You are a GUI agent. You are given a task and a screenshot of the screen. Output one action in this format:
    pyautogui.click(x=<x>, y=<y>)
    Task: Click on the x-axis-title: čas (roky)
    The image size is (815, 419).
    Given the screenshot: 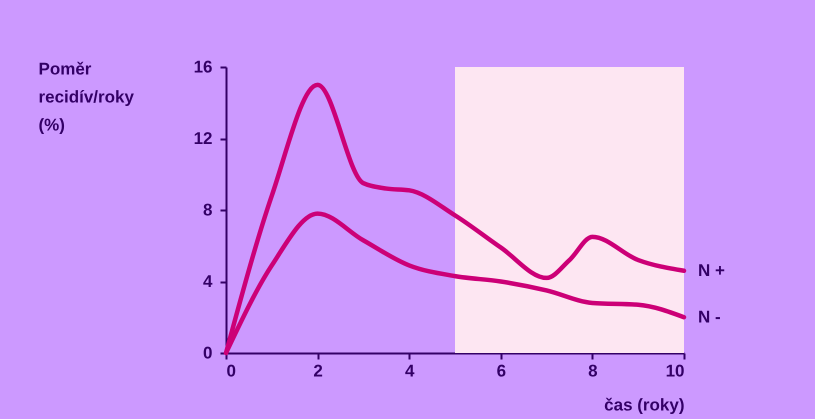 What is the action you would take?
    pyautogui.click(x=644, y=405)
    